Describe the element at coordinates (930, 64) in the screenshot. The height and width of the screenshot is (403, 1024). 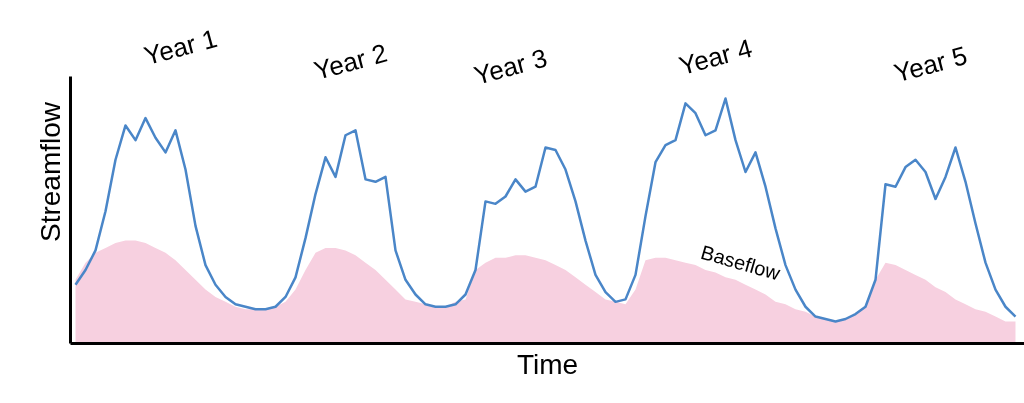
I see `text: Year 5` at that location.